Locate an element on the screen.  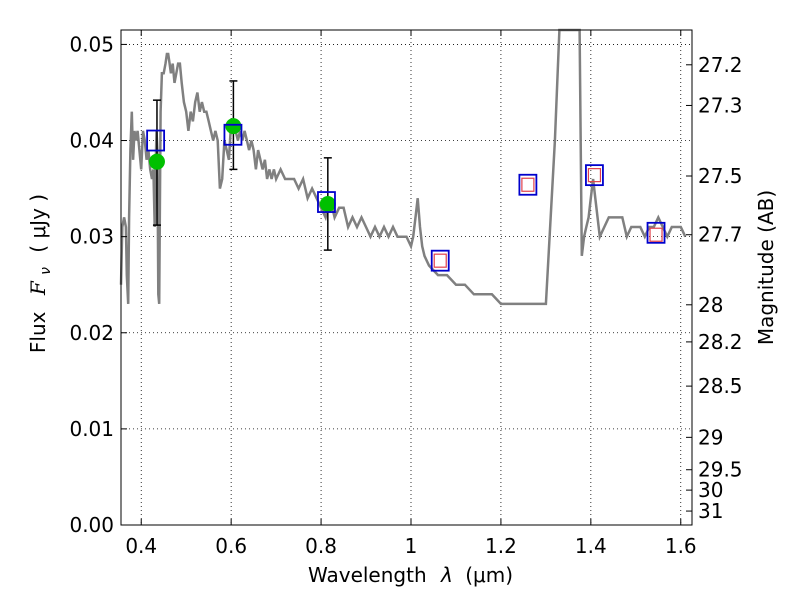
y-axis-label: Flux F ν ( μJy ) is located at coordinates (40, 273).